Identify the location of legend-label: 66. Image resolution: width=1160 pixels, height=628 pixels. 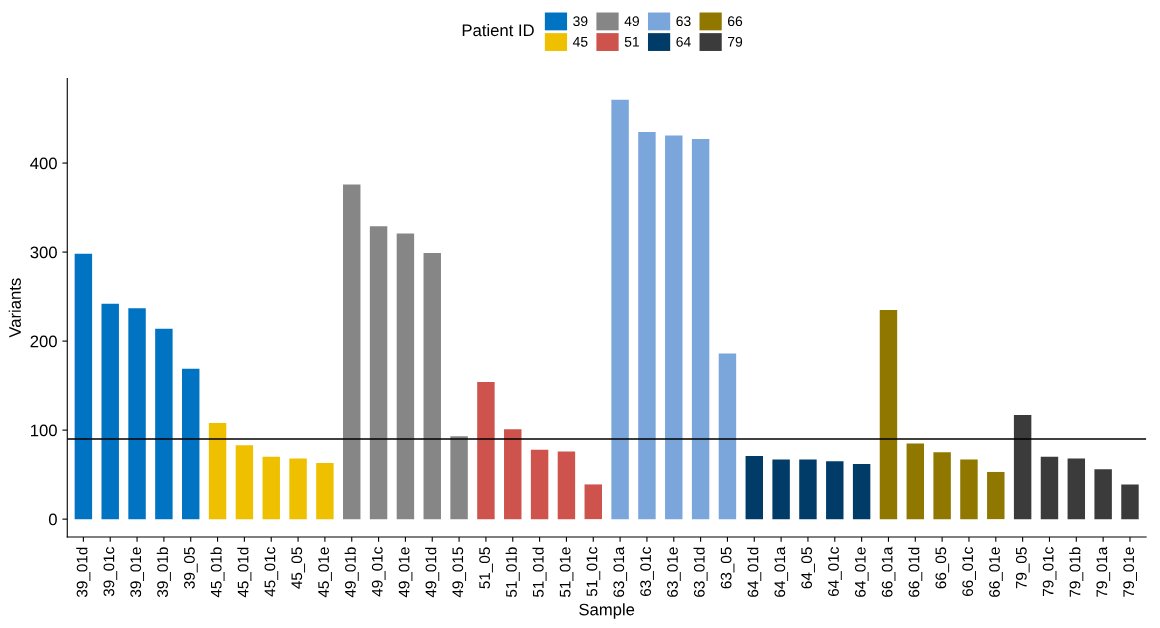
(735, 21).